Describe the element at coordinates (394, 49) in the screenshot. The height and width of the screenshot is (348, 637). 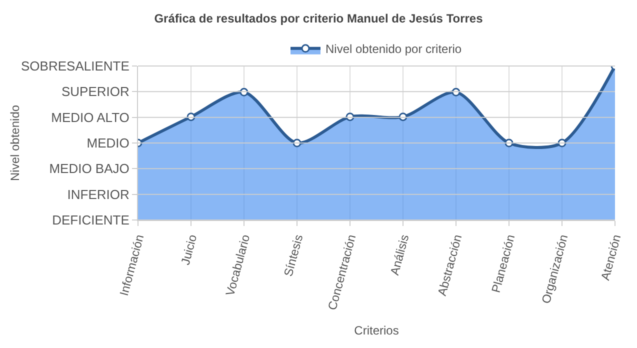
I see `legend-label: Nivel obtenido por criterio` at that location.